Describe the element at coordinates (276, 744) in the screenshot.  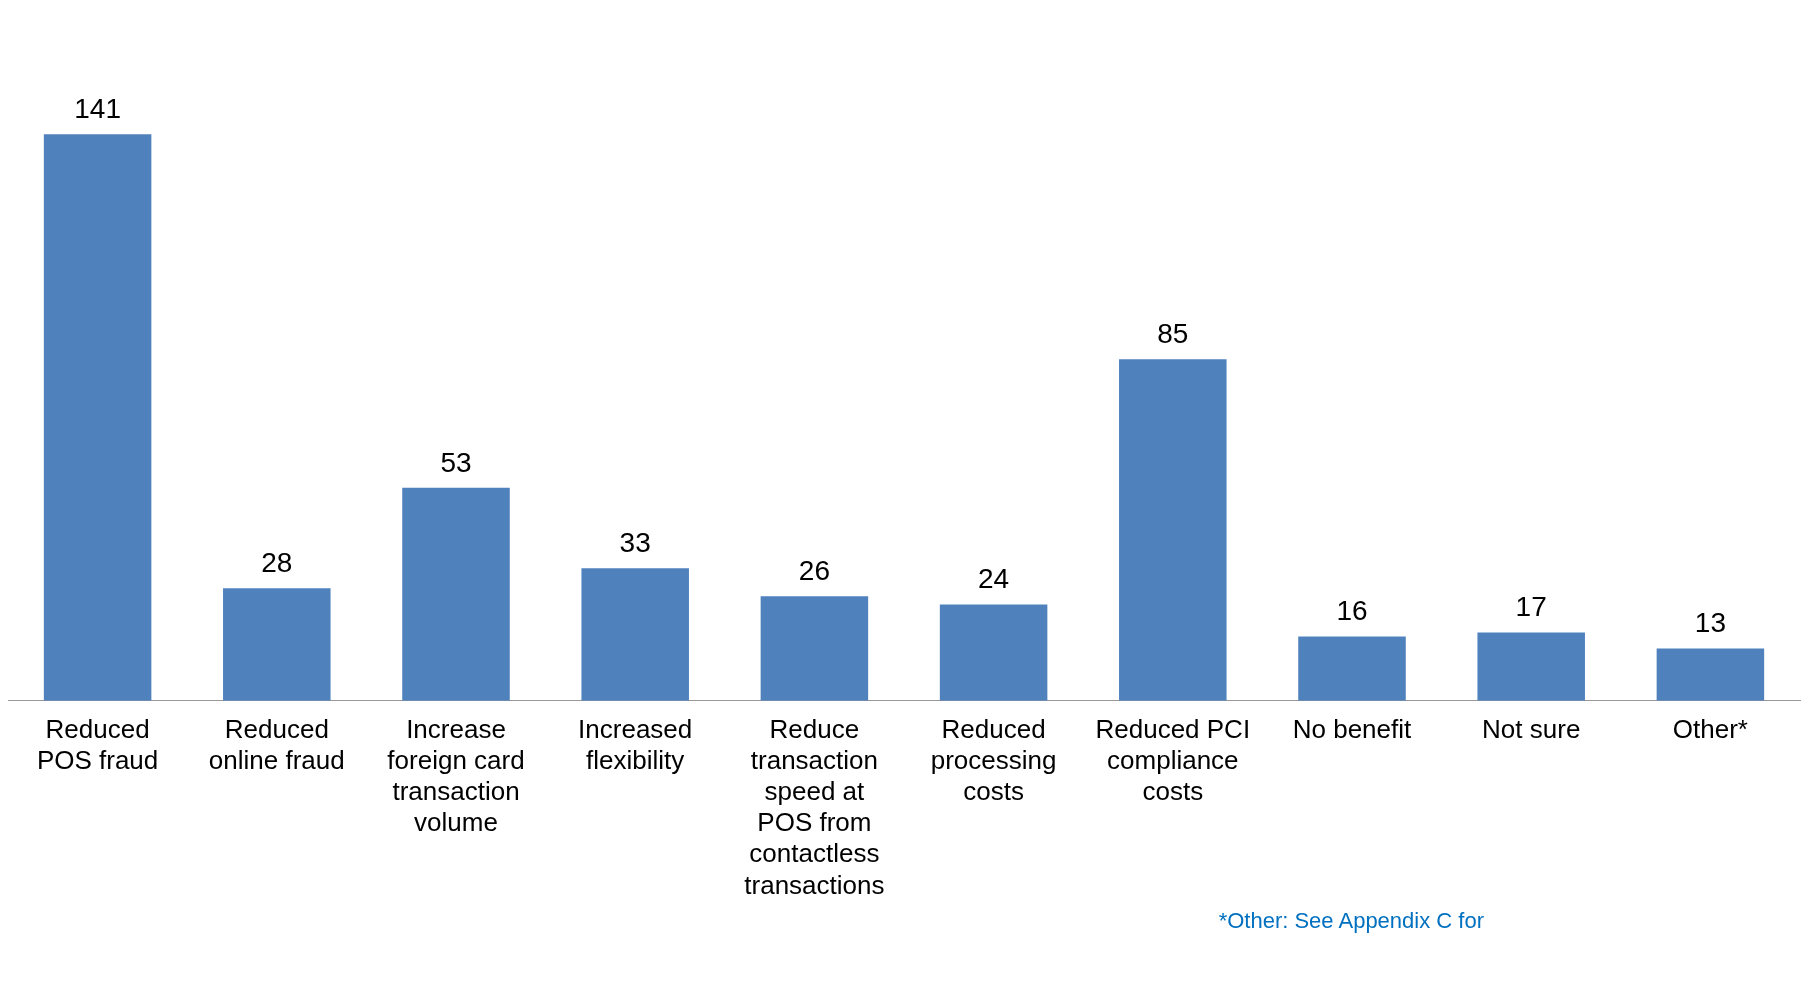
I see `x-tick-label: Reduced online fraud` at that location.